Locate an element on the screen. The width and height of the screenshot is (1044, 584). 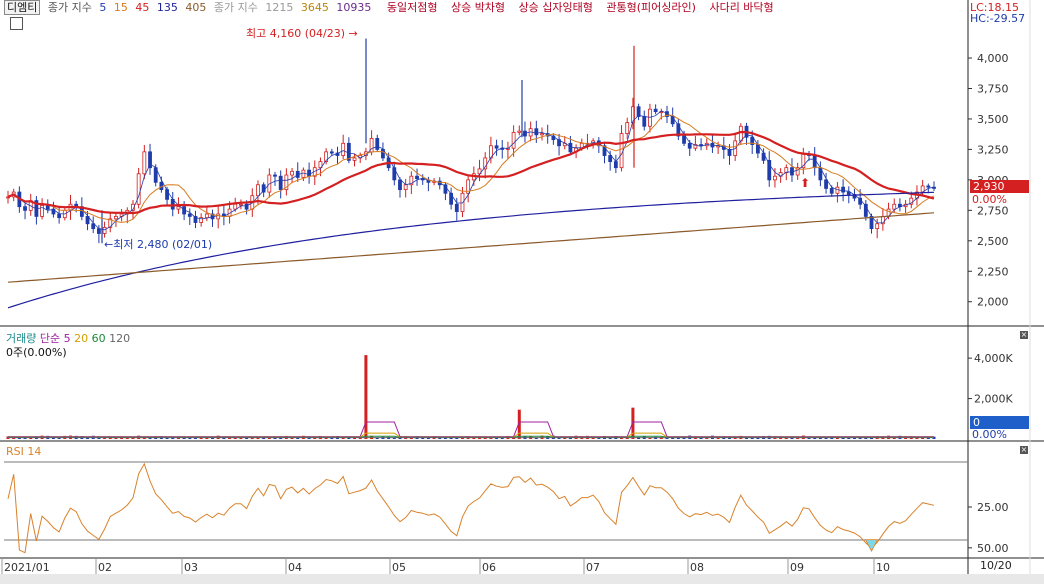
volume-title: 거래량 단순 5 20 60 120 is located at coordinates (68, 338).